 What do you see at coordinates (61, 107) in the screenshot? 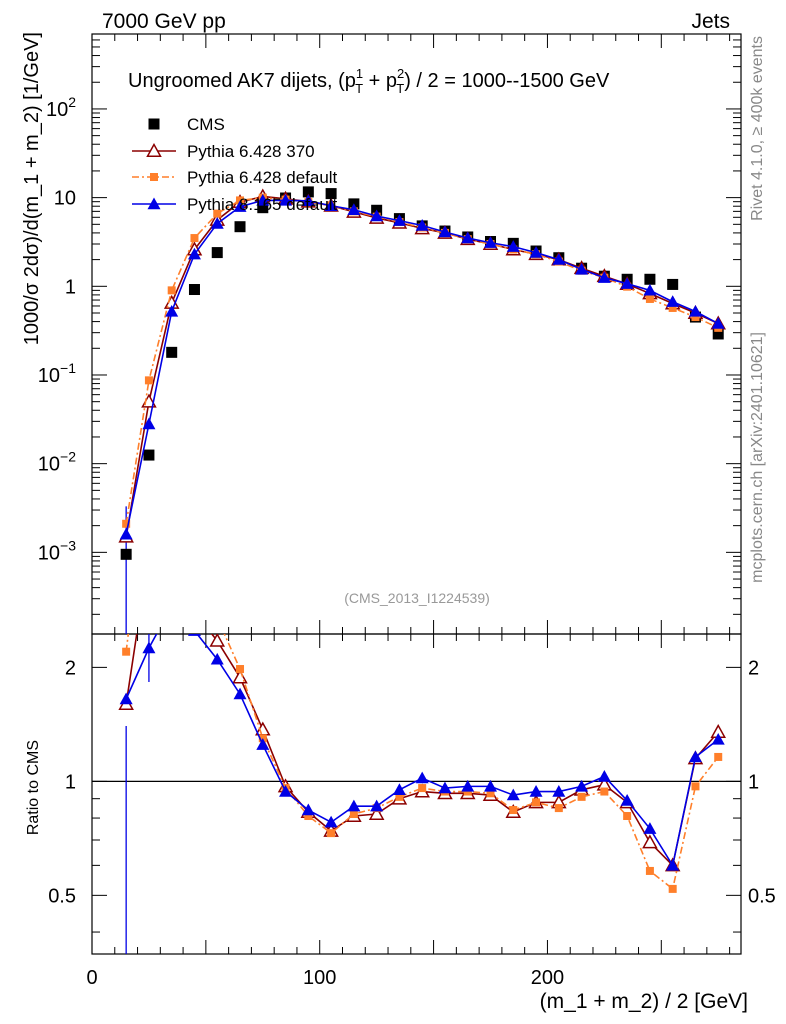
I see `y-tick-label: 10²` at bounding box center [61, 107].